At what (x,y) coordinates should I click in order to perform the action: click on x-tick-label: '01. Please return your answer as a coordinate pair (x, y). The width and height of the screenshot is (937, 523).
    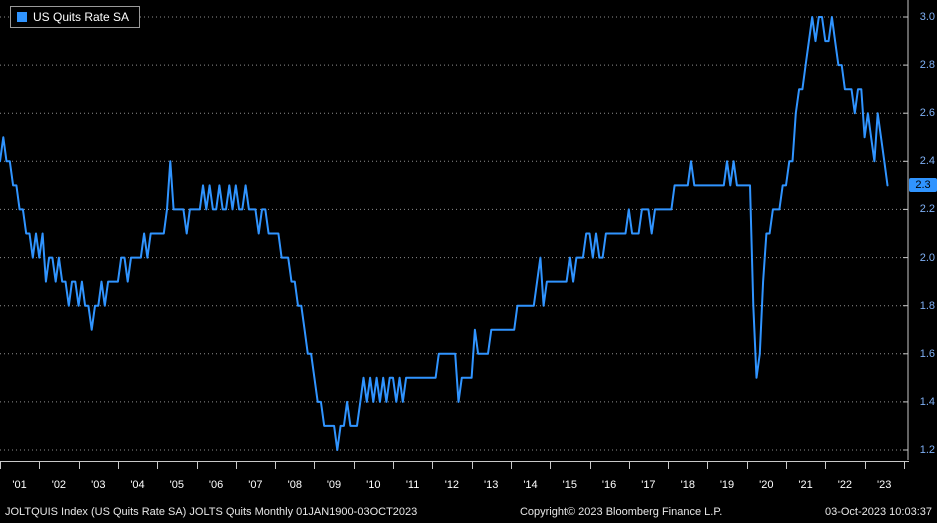
    Looking at the image, I should click on (19, 485).